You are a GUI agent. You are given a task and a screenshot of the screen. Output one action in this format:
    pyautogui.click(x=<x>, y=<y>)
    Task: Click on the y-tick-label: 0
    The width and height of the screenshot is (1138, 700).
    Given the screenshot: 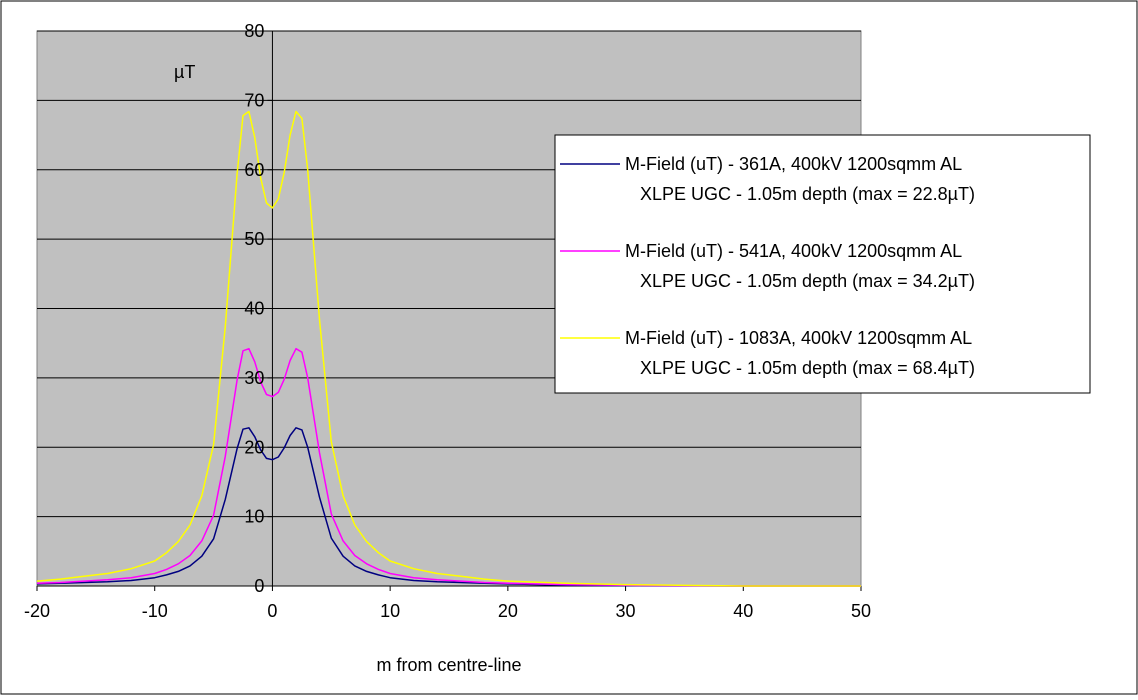 What is the action you would take?
    pyautogui.click(x=259, y=586)
    